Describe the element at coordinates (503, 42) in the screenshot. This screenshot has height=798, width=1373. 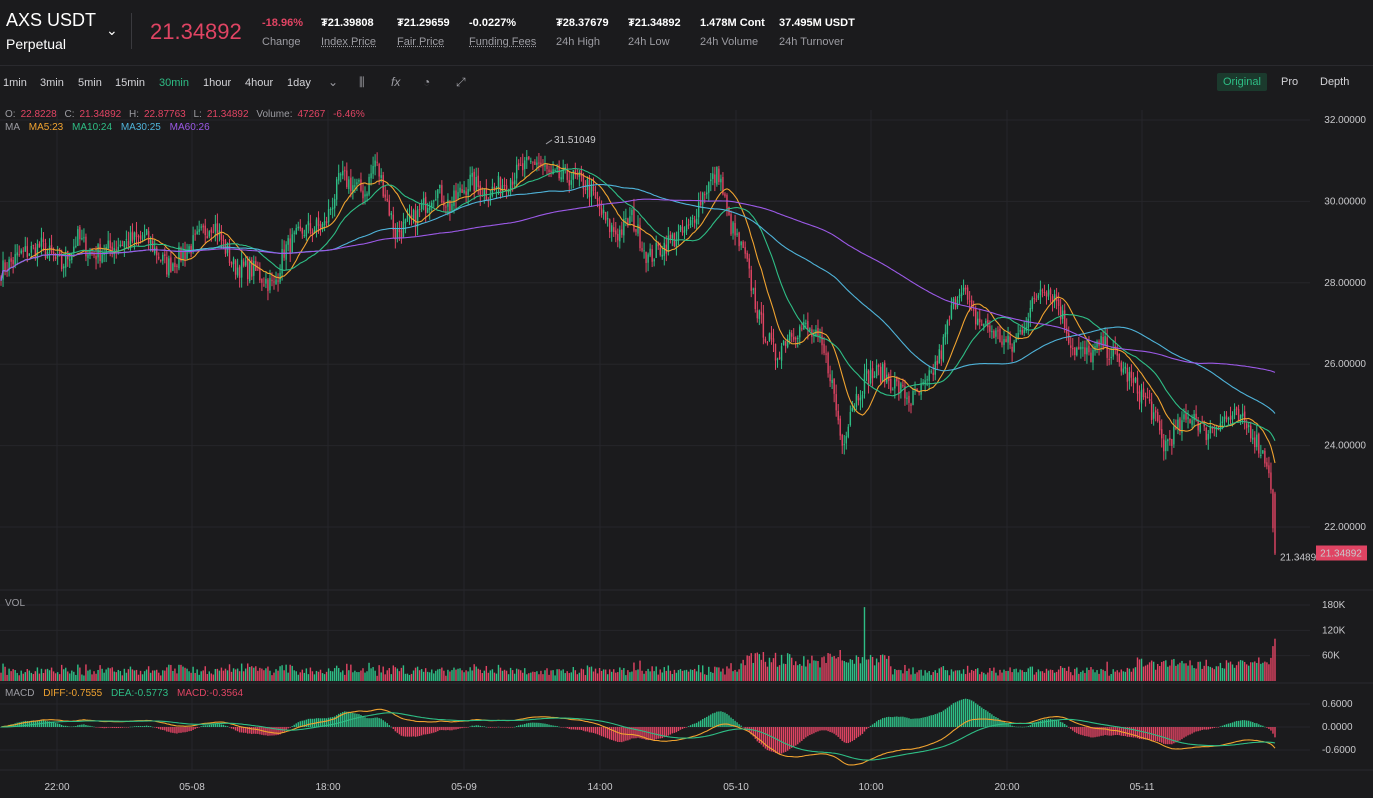
I see `stat-label: Funding Fees` at that location.